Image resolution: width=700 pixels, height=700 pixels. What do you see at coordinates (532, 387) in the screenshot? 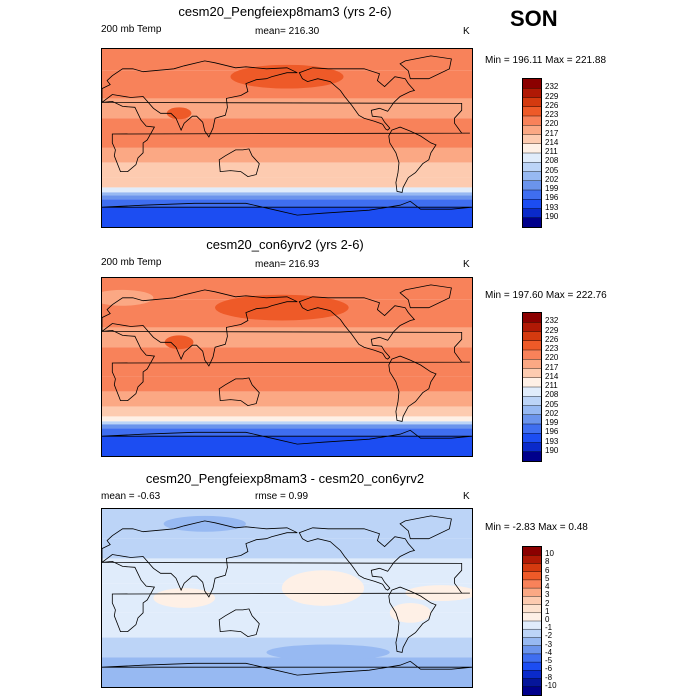
I see `panel-2-colorbar` at bounding box center [532, 387].